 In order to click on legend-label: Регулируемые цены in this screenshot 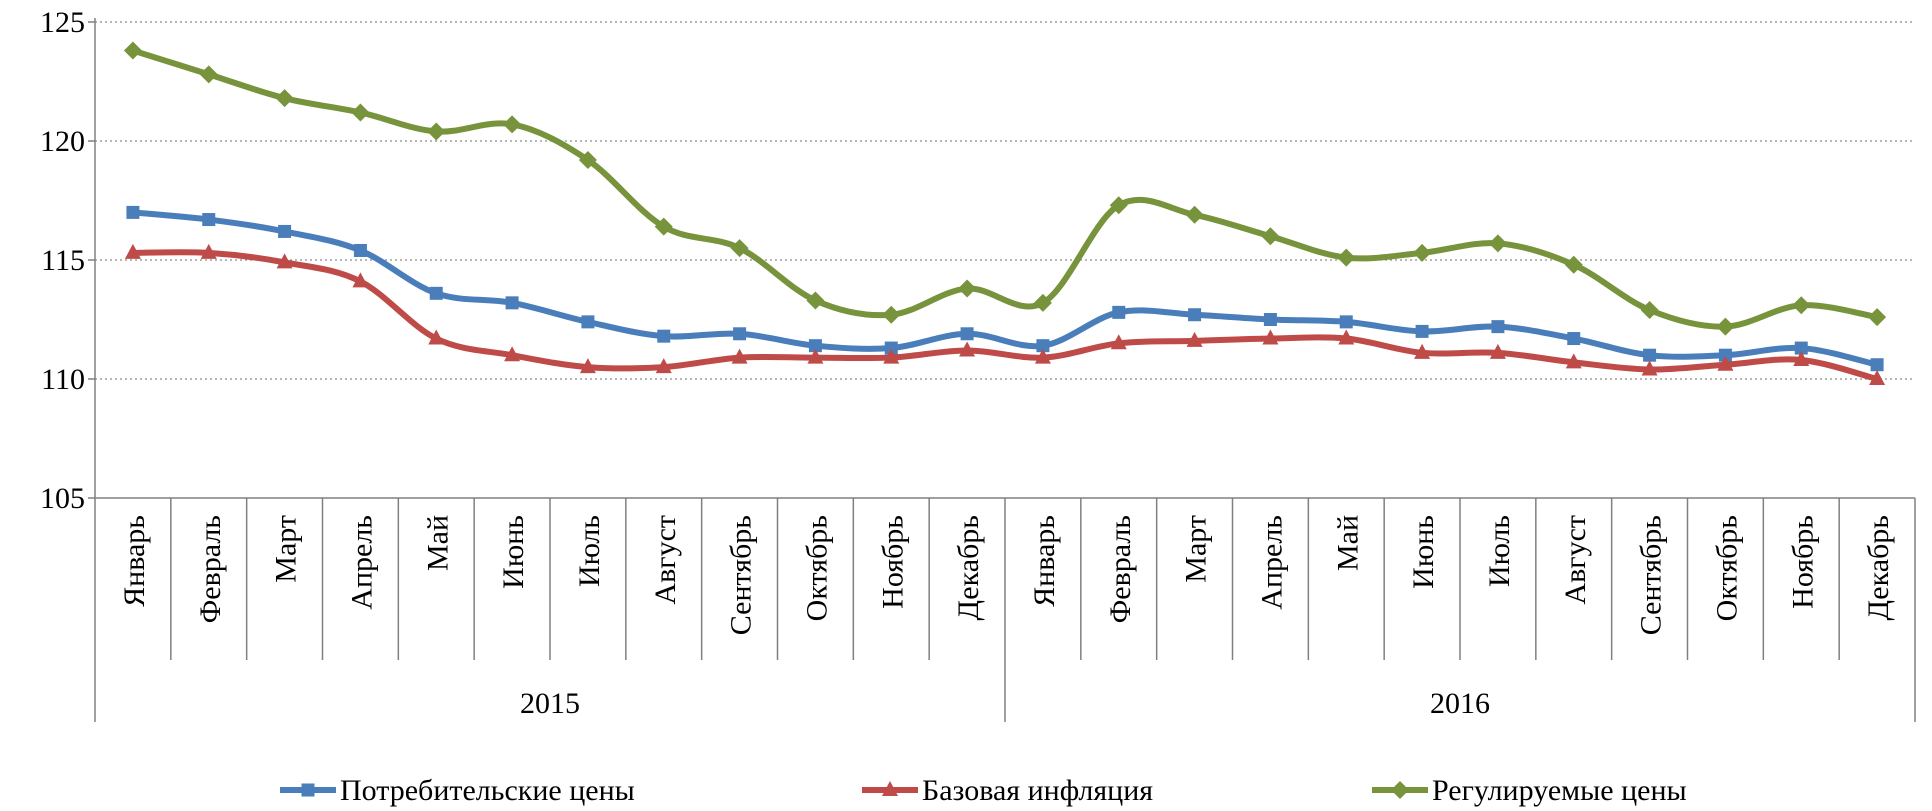, I will do `click(1559, 790)`.